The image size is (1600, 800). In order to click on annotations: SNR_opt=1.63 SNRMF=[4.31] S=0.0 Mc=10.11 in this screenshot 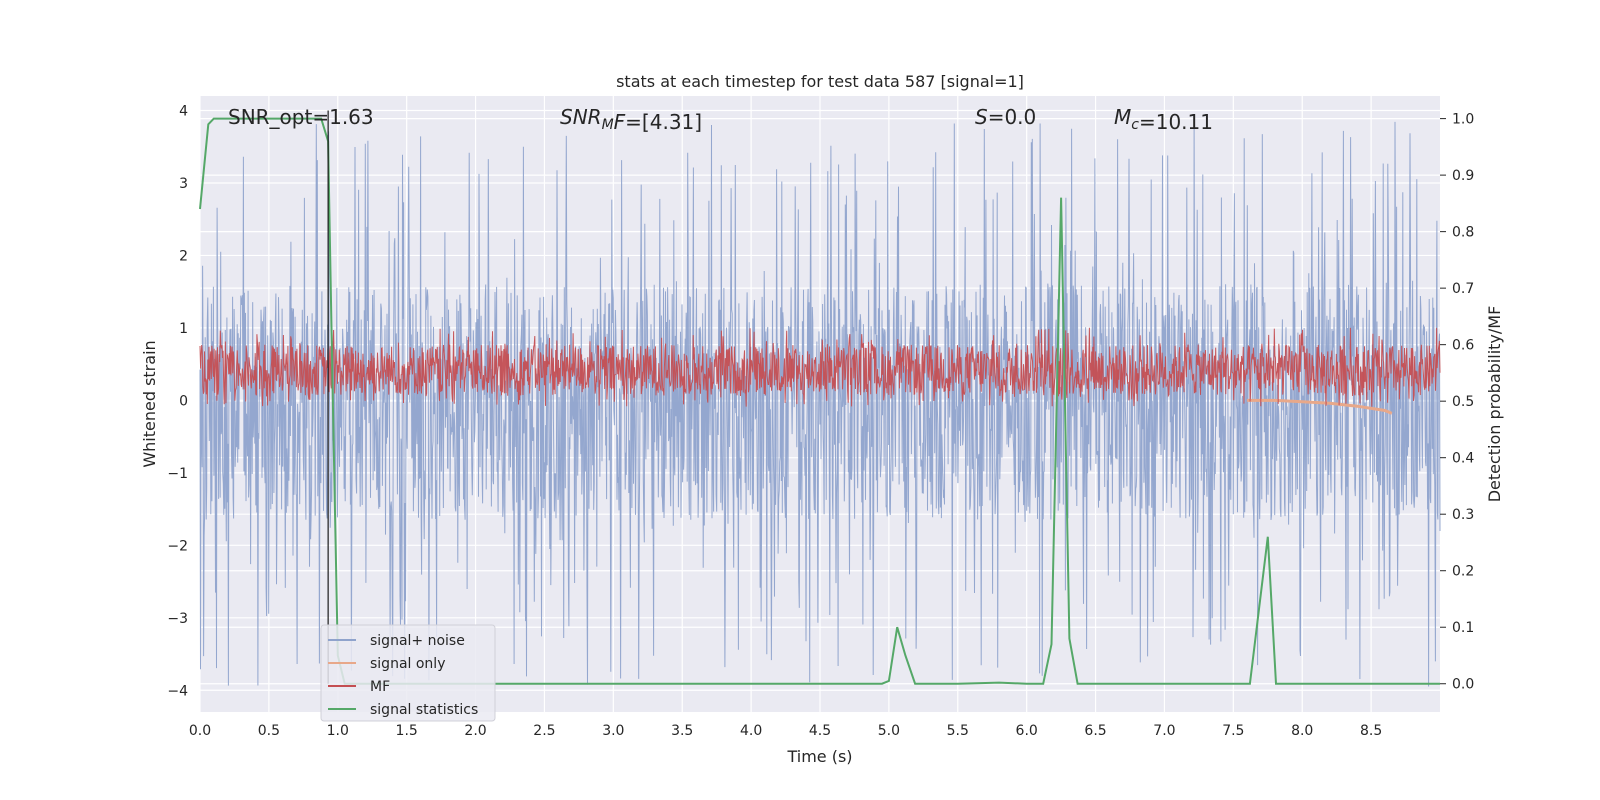, I will do `click(720, 119)`.